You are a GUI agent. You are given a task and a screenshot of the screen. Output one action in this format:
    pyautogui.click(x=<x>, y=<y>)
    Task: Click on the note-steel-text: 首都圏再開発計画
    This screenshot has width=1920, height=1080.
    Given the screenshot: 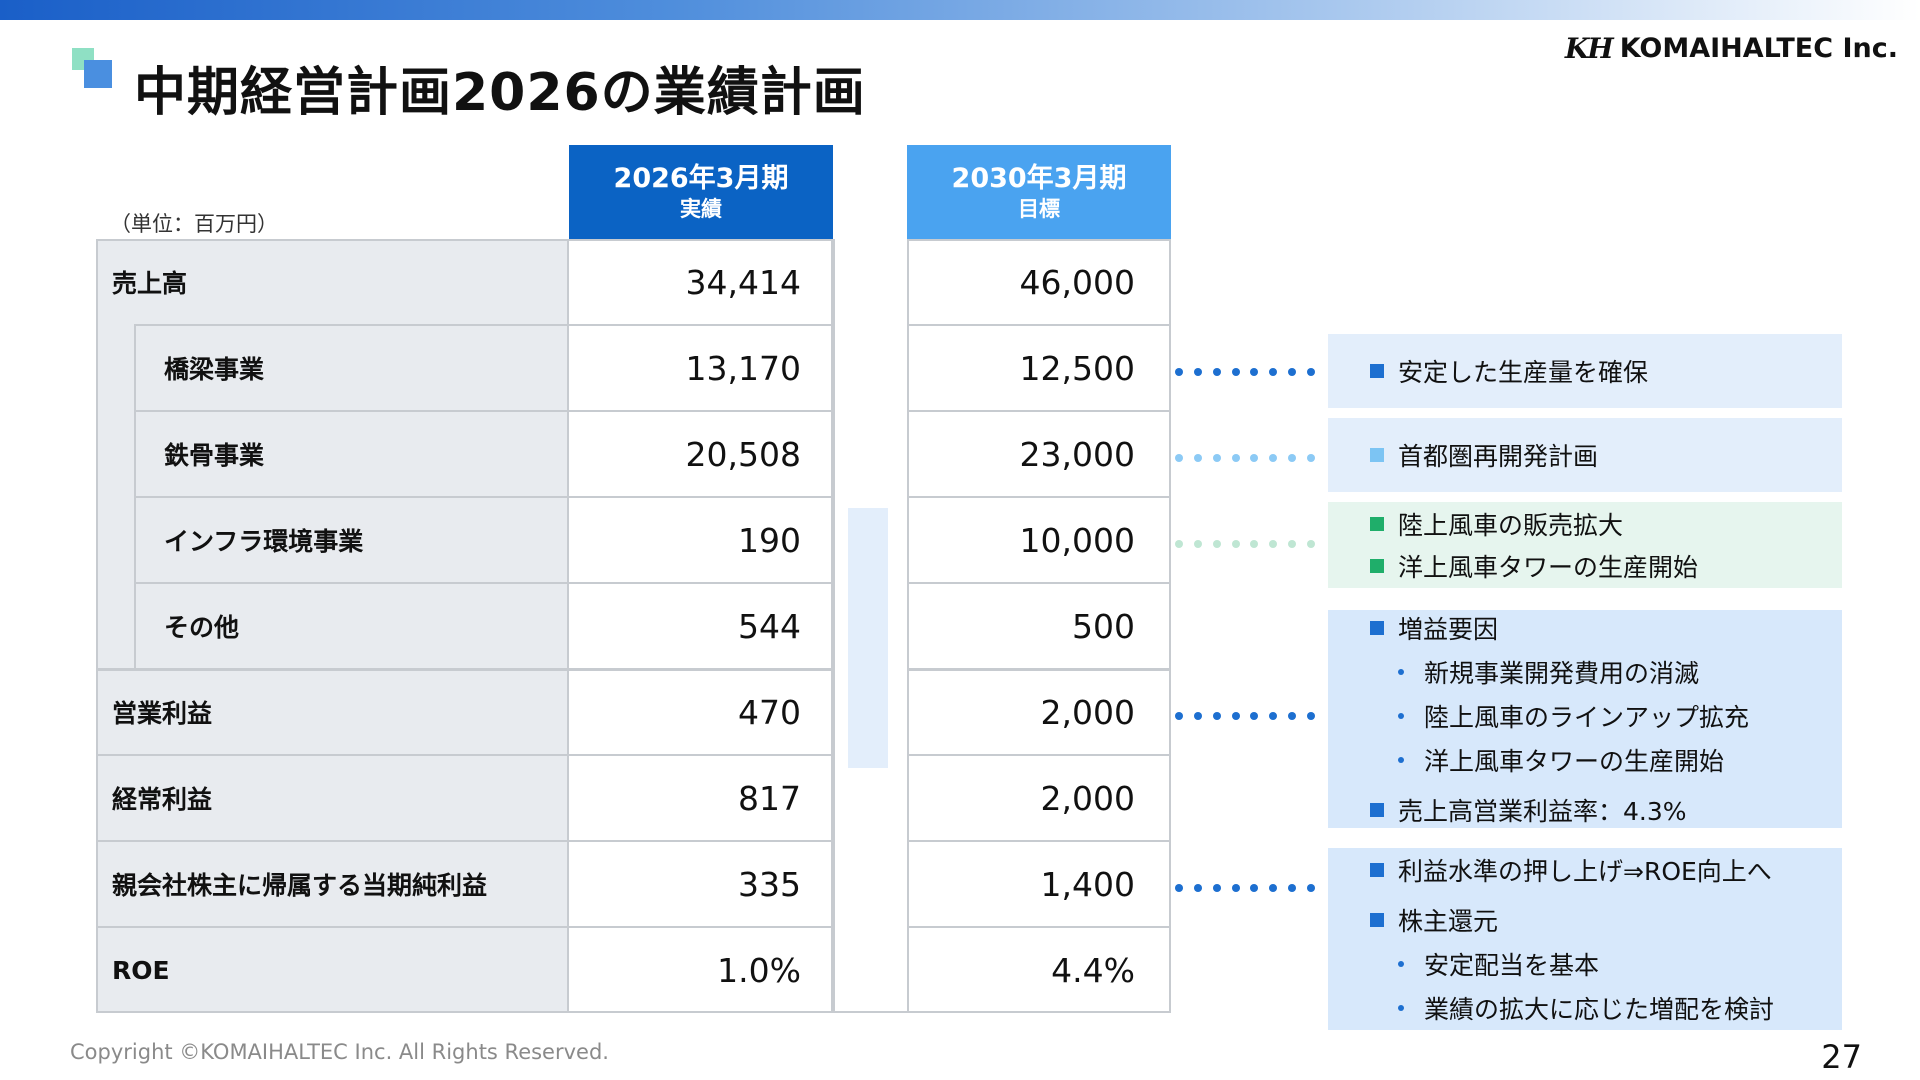 What is the action you would take?
    pyautogui.click(x=1498, y=456)
    